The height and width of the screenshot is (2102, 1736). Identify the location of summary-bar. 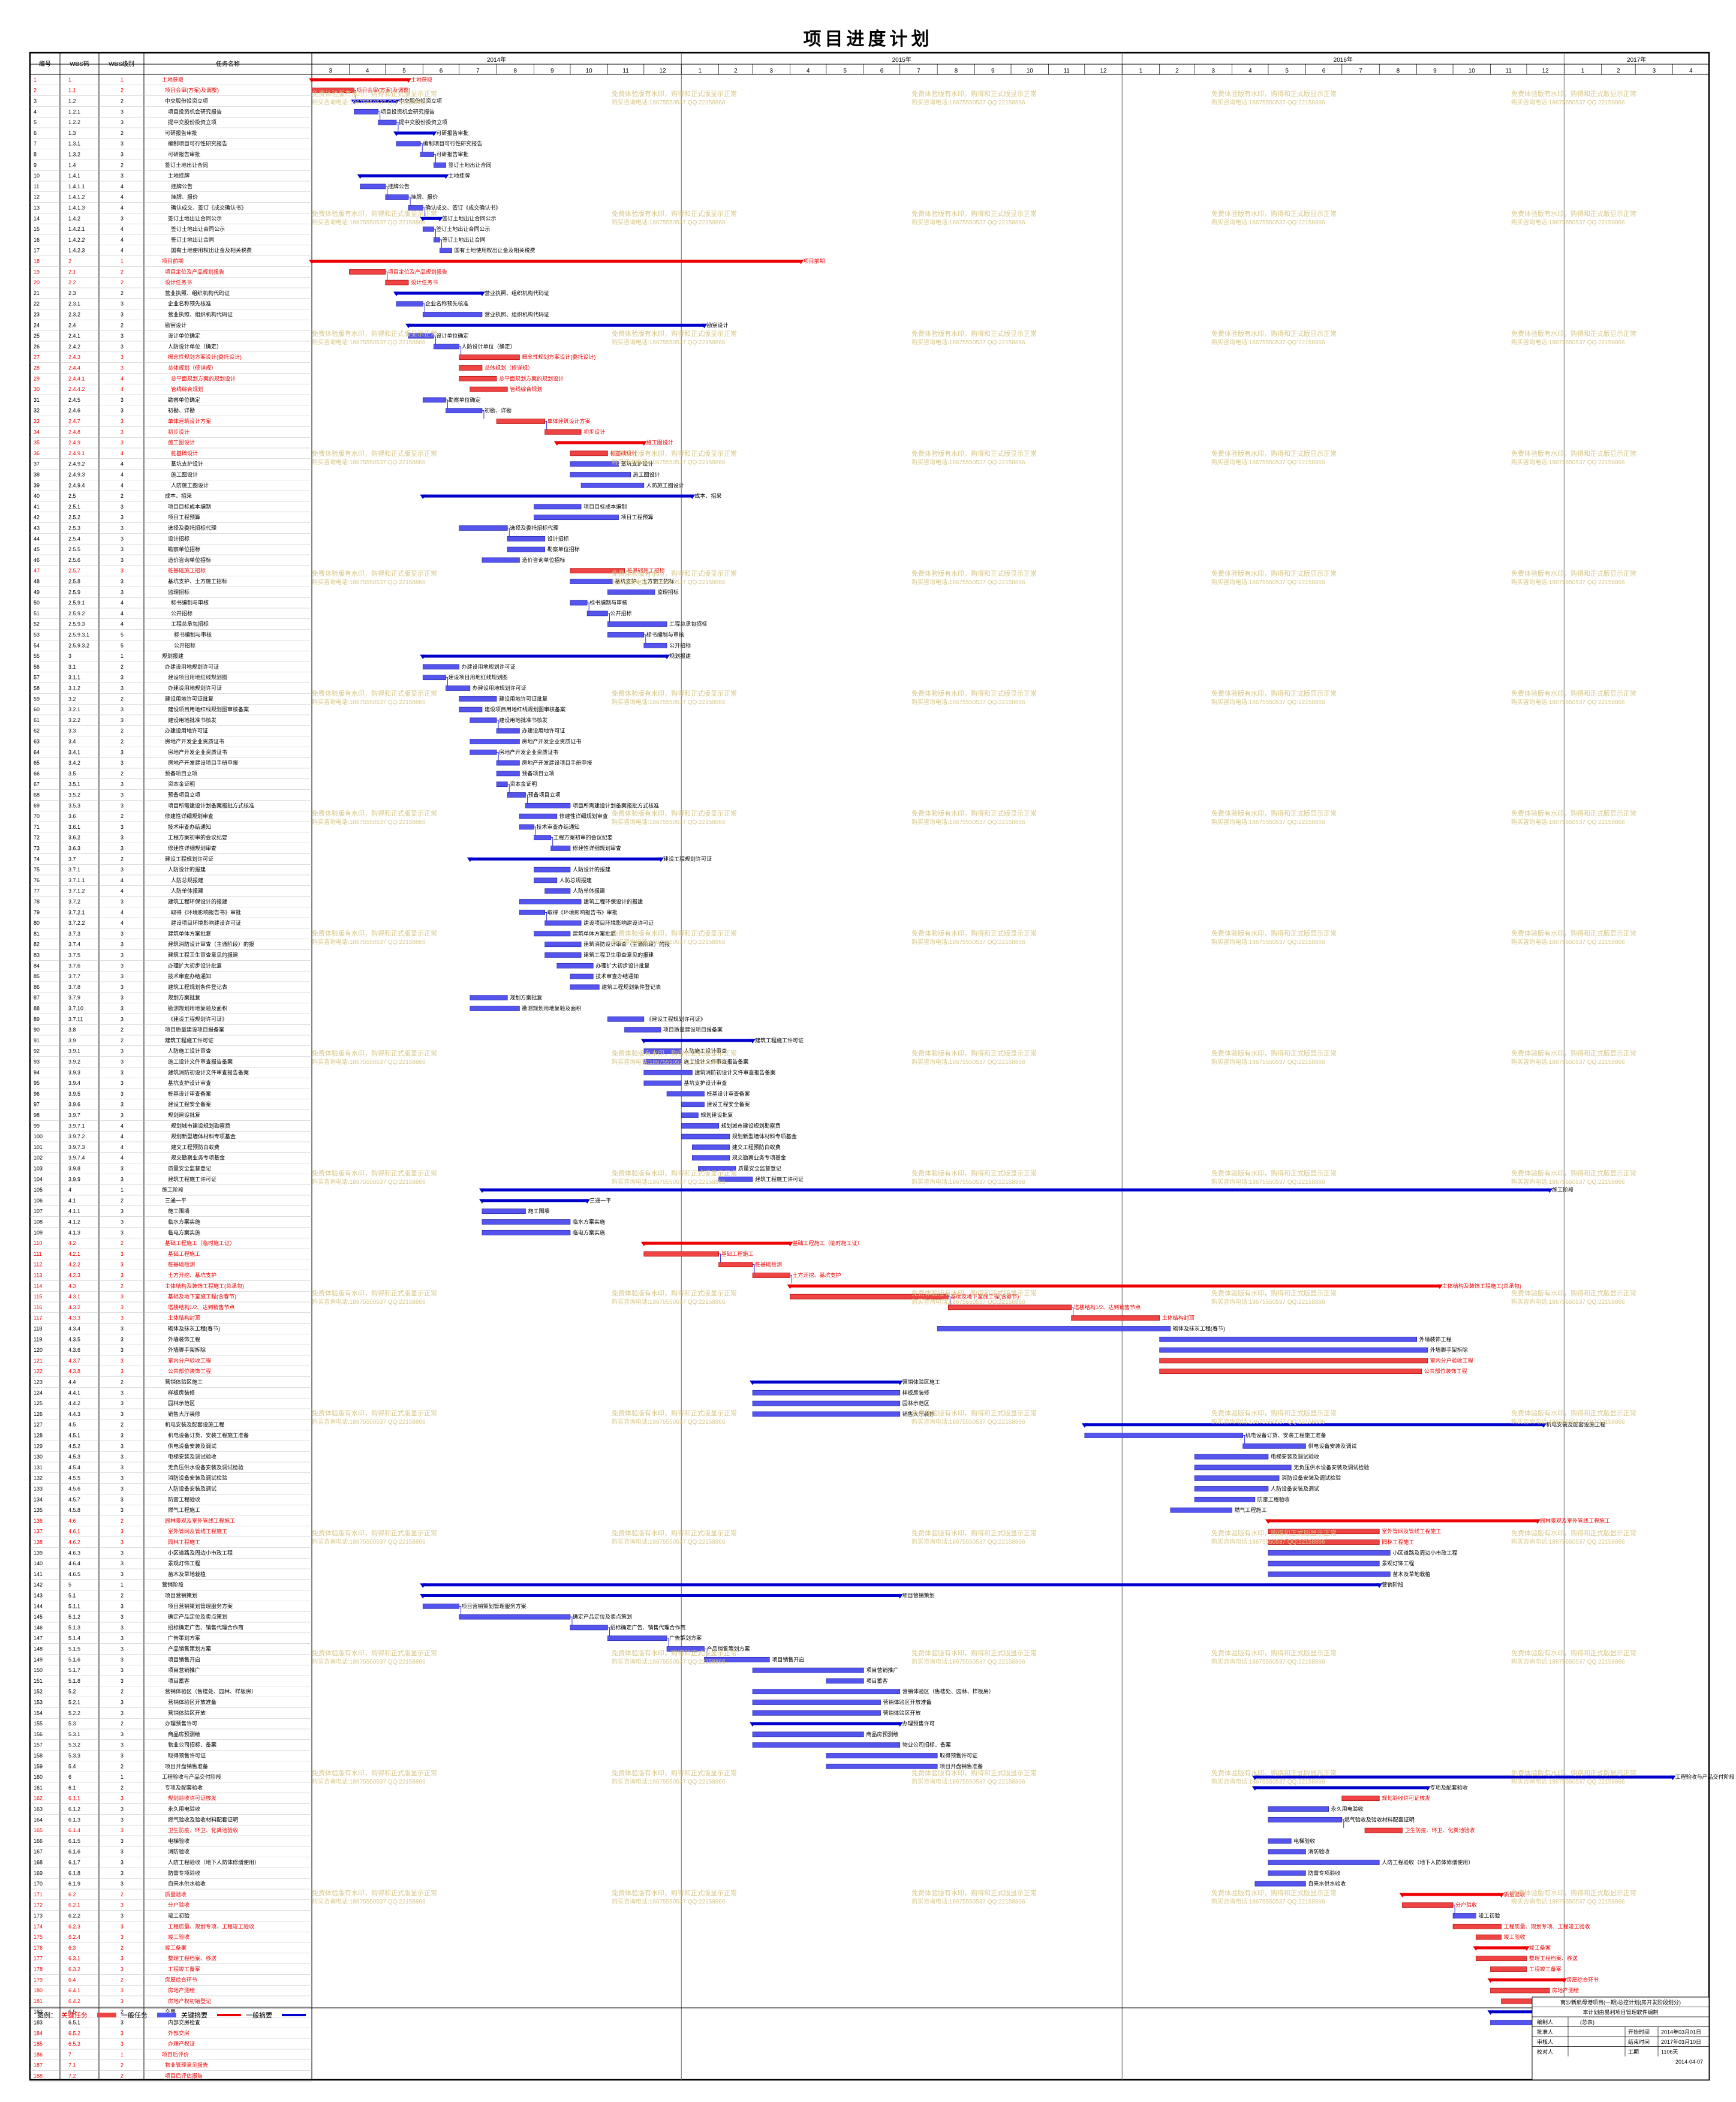
(826, 1724).